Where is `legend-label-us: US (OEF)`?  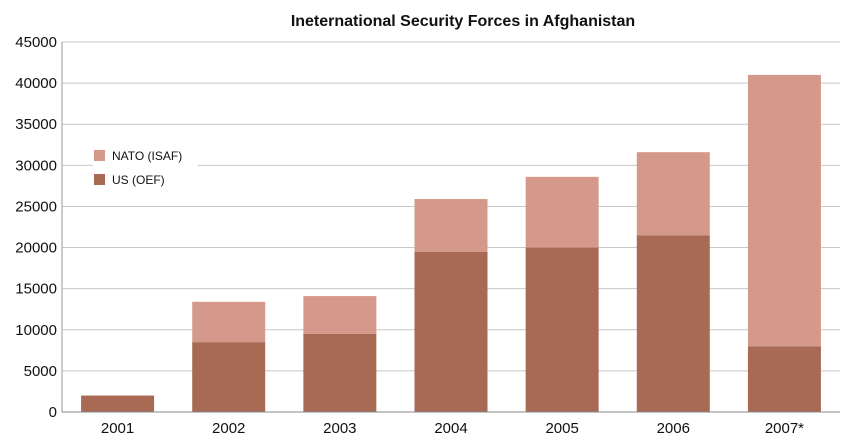 legend-label-us: US (OEF) is located at coordinates (138, 180).